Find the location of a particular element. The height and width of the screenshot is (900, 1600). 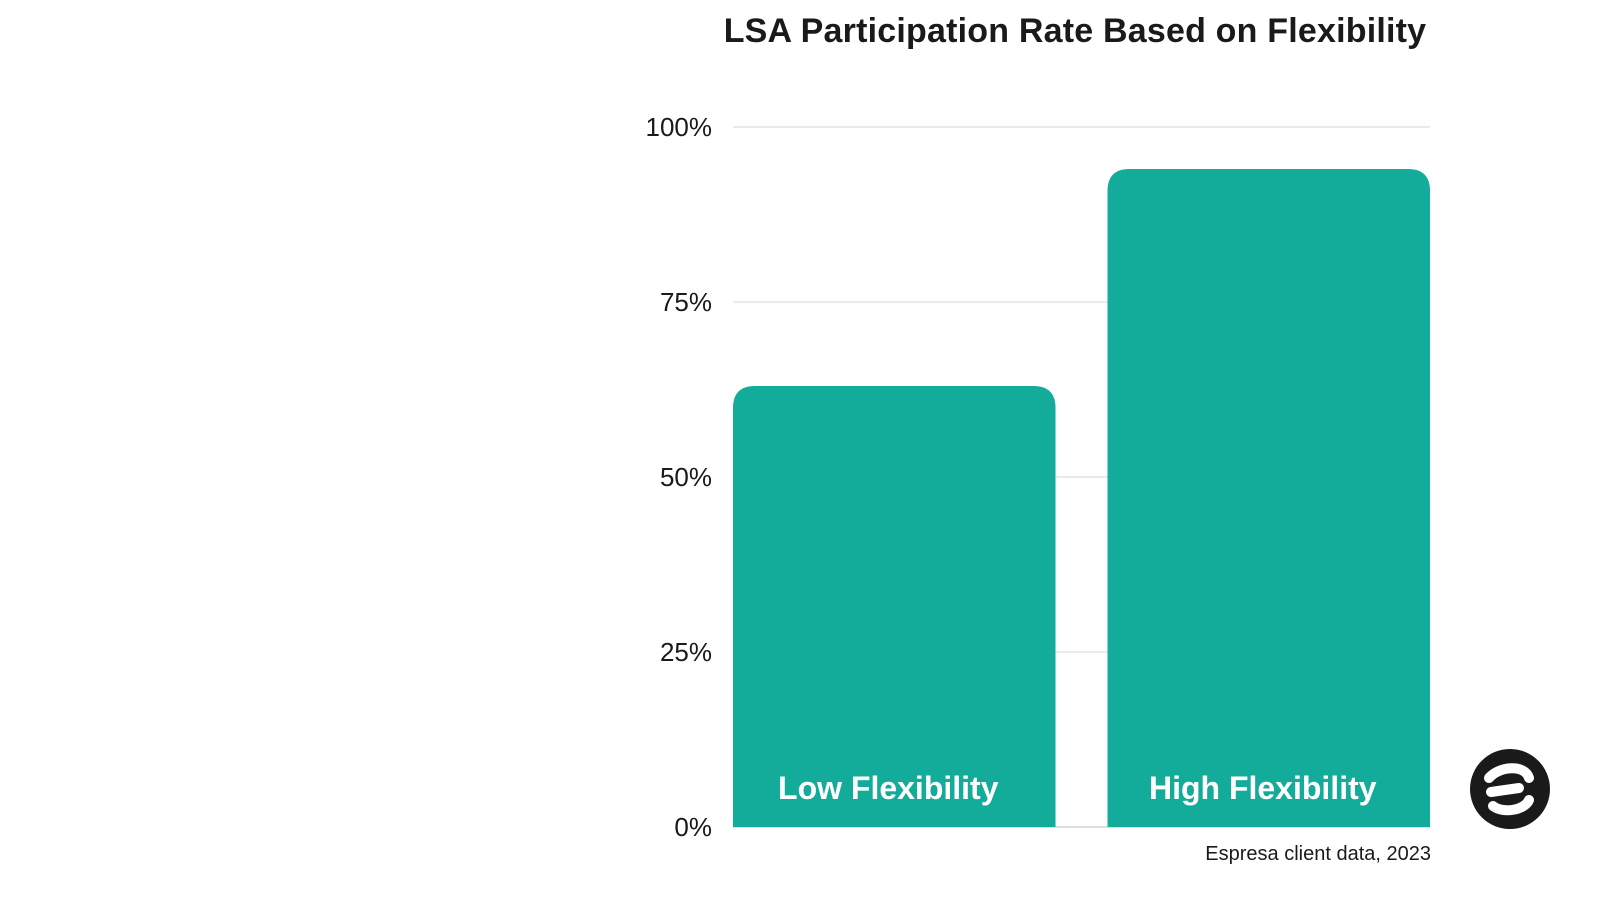

y-tick-label: 100% is located at coordinates (679, 127).